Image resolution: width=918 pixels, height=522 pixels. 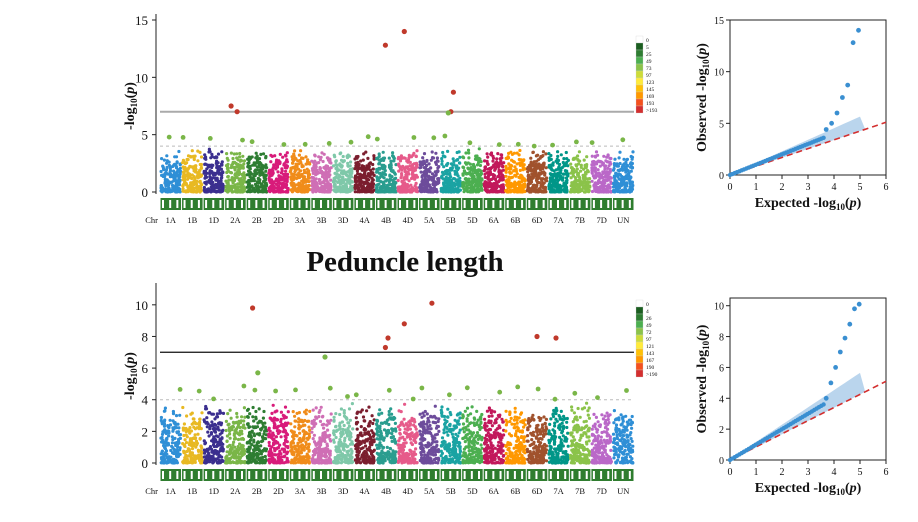 What do you see at coordinates (408, 220) in the screenshot?
I see `chromosome-label-4D: 4D` at bounding box center [408, 220].